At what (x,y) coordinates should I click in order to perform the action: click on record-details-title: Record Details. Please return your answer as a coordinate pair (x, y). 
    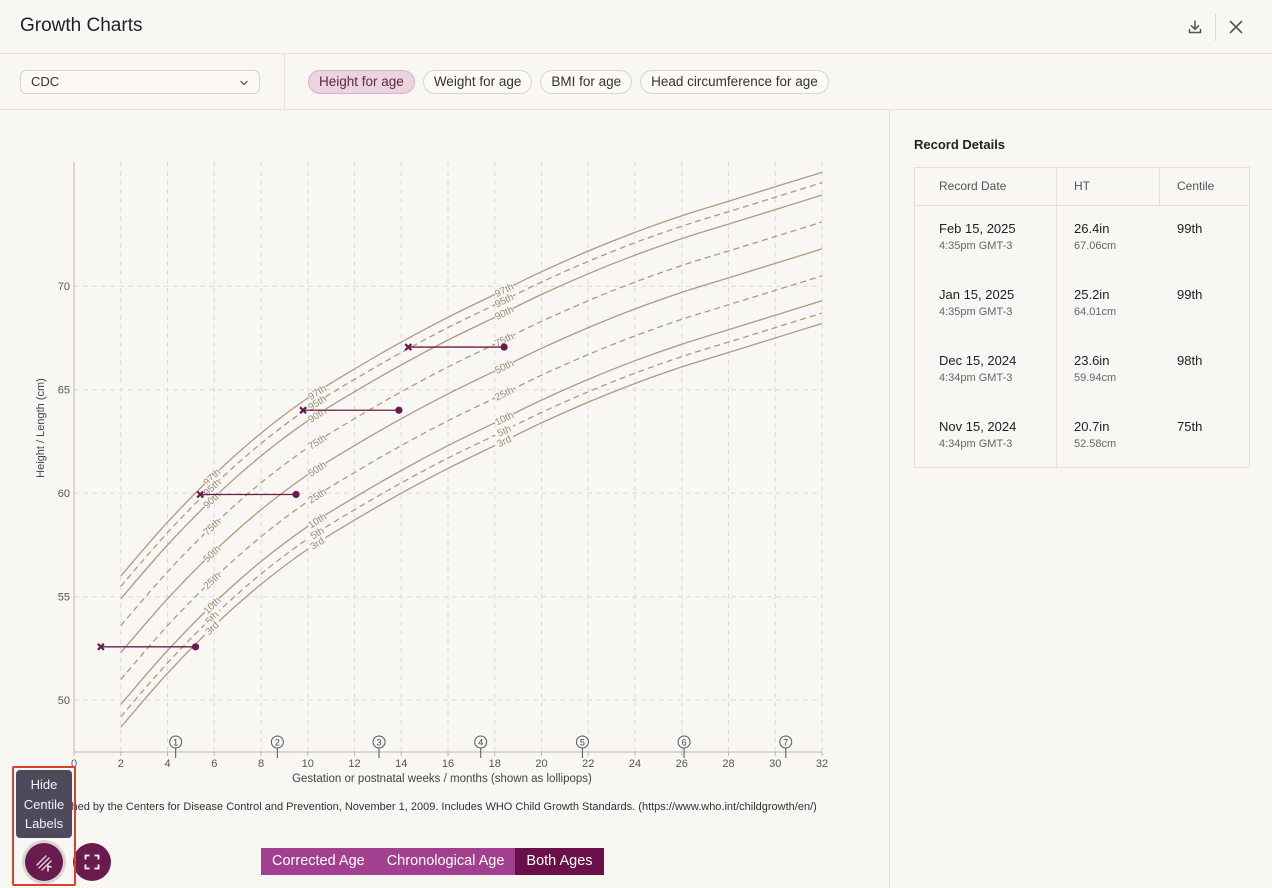
    Looking at the image, I should click on (960, 144).